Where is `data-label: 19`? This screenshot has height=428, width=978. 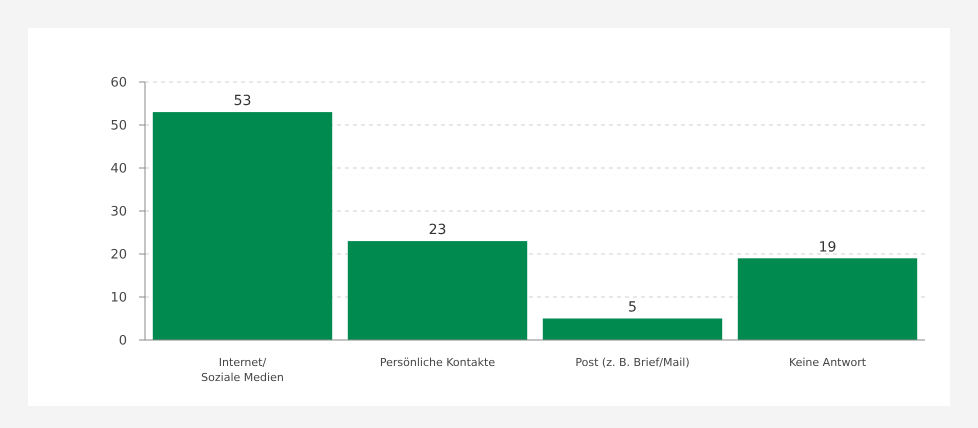
data-label: 19 is located at coordinates (827, 247).